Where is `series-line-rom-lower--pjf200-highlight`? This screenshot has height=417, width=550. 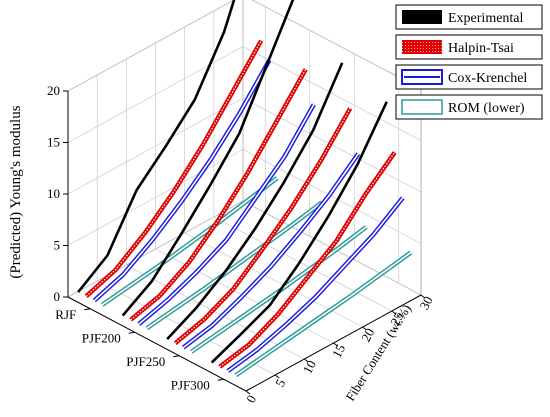 series-line-rom-lower--pjf200-highlight is located at coordinates (234, 265).